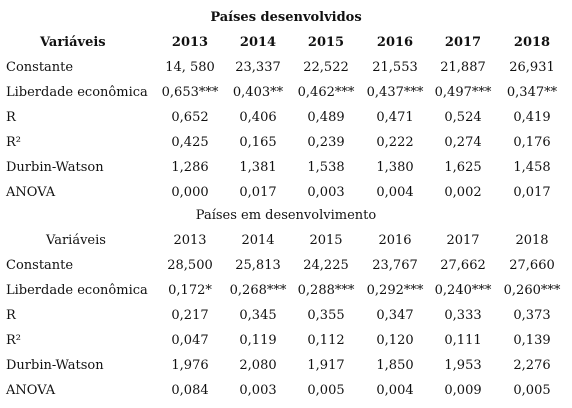  What do you see at coordinates (326, 67) in the screenshot?
I see `cell: 22,522` at bounding box center [326, 67].